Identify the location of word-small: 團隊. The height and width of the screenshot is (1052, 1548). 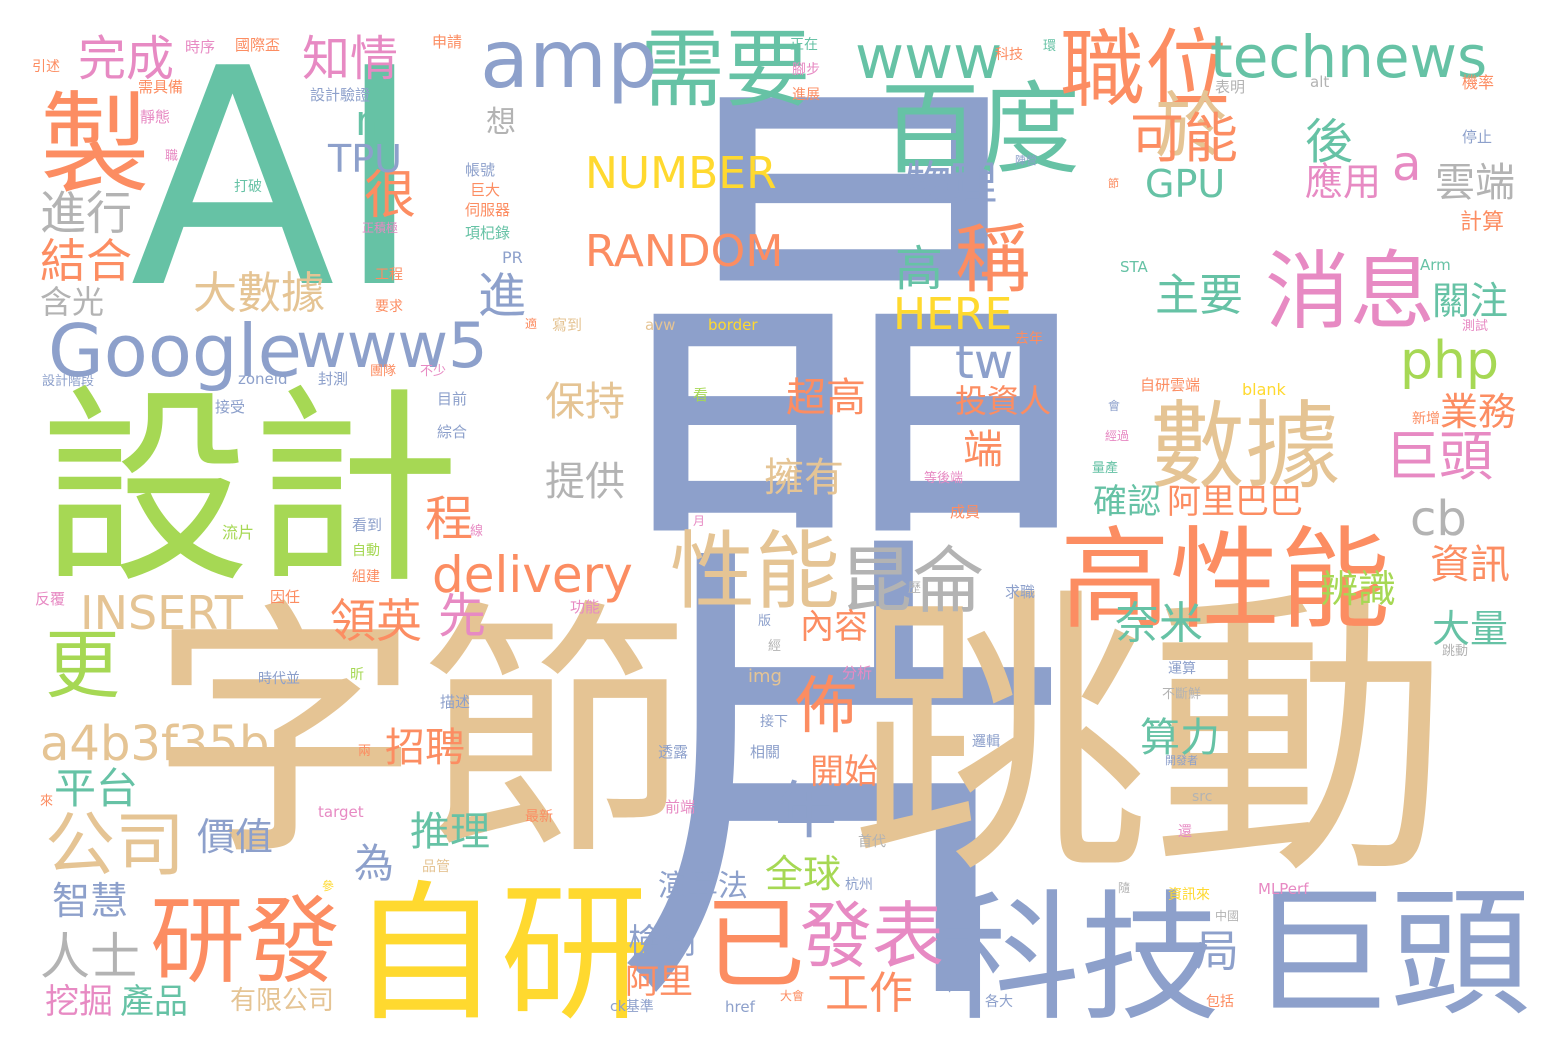
(383, 371).